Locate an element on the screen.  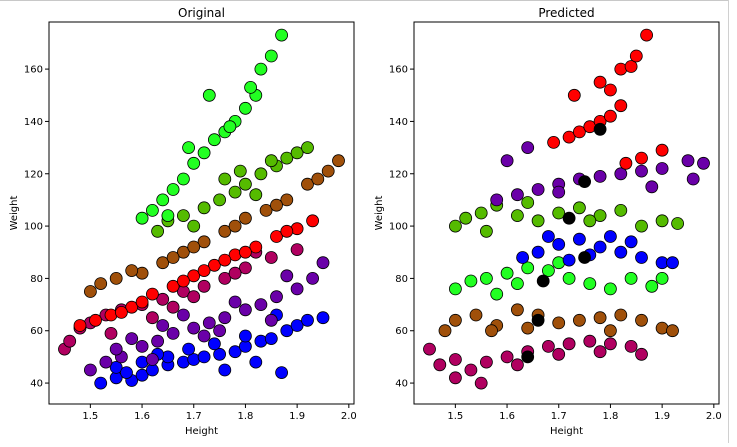
scrollbar-track is located at coordinates (732, 221).